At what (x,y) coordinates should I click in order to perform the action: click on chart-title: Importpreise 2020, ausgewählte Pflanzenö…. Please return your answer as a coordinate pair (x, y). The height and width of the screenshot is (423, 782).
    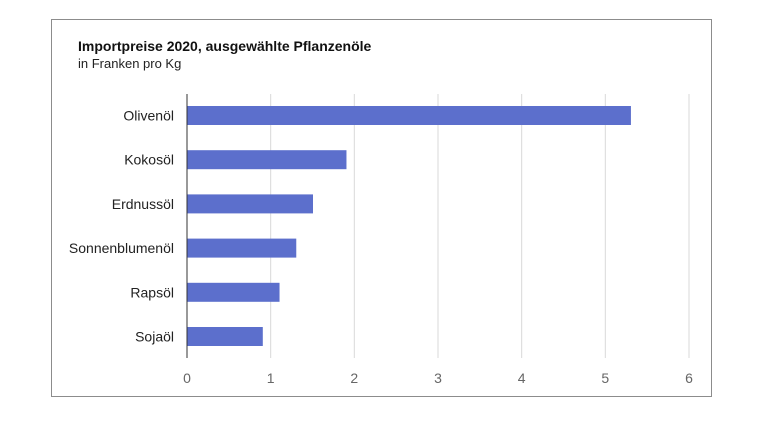
    Looking at the image, I should click on (225, 46).